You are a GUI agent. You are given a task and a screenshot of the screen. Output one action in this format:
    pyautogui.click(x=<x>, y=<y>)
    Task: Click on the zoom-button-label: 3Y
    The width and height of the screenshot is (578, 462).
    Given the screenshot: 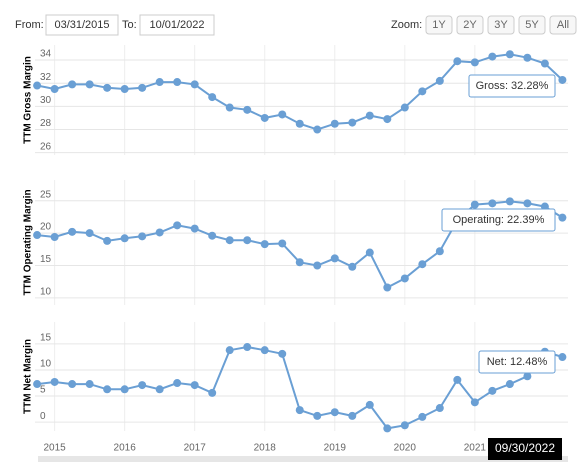 What is the action you would take?
    pyautogui.click(x=501, y=25)
    